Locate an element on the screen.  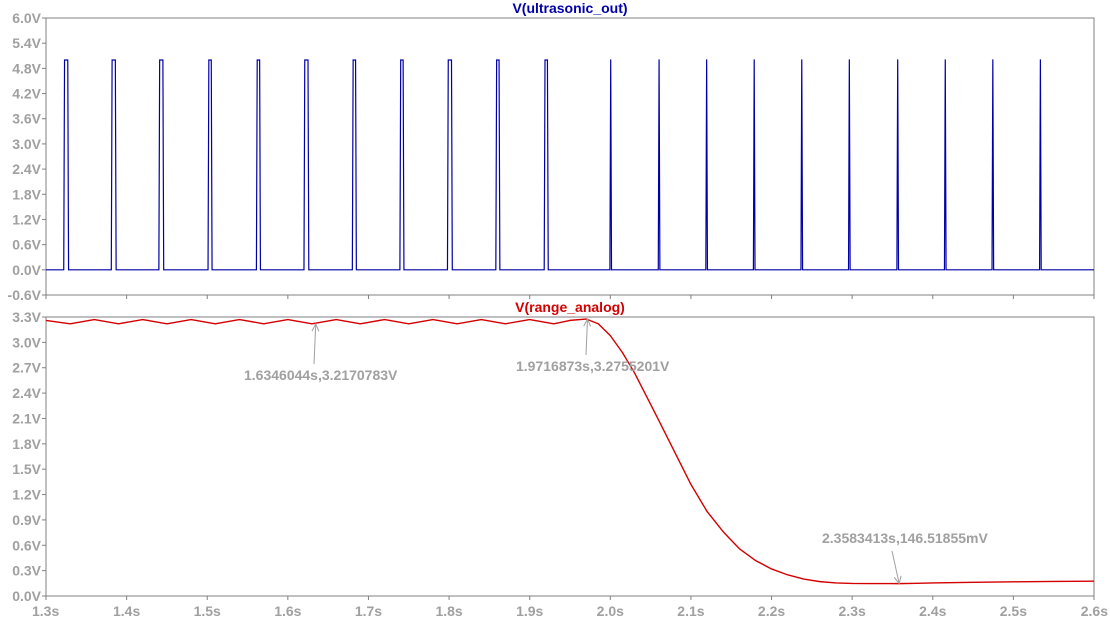
pane-top-y-tick-label: 4.8V is located at coordinates (26, 68).